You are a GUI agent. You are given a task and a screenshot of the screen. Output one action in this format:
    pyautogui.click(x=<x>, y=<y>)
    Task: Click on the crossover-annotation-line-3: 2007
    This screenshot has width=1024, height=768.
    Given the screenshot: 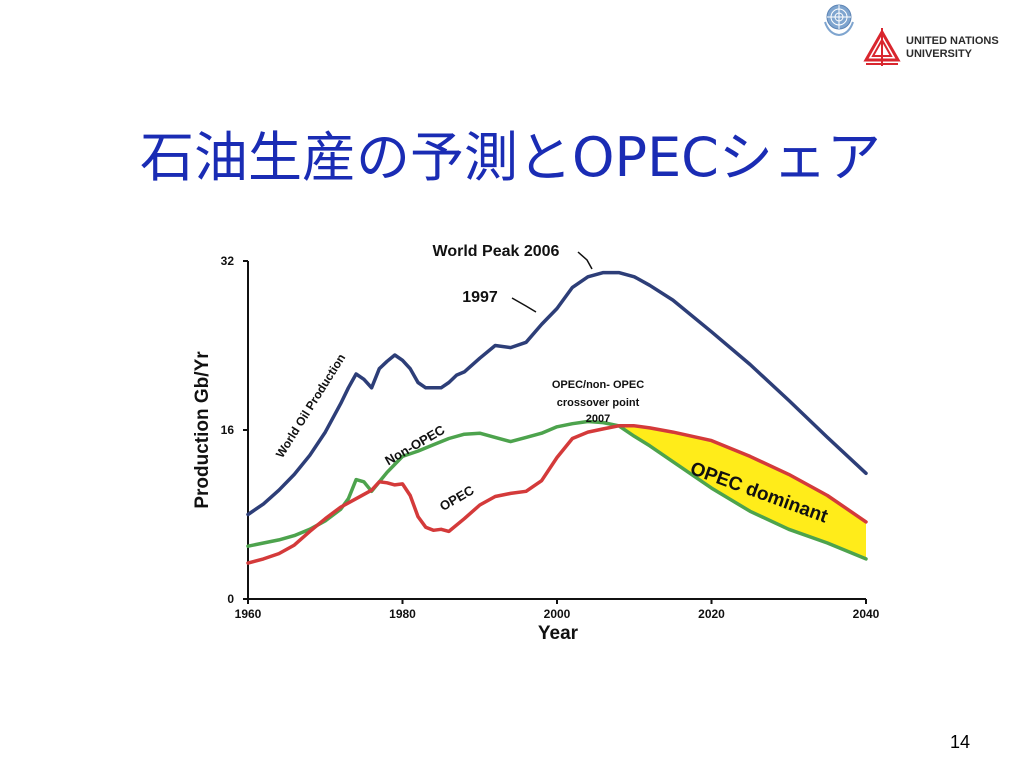 What is the action you would take?
    pyautogui.click(x=598, y=419)
    